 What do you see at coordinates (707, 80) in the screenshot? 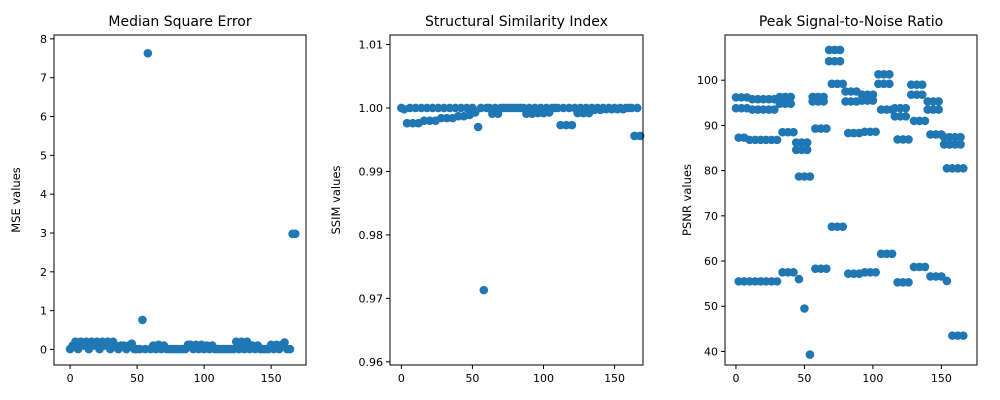
I see `y-tick-label: 100` at bounding box center [707, 80].